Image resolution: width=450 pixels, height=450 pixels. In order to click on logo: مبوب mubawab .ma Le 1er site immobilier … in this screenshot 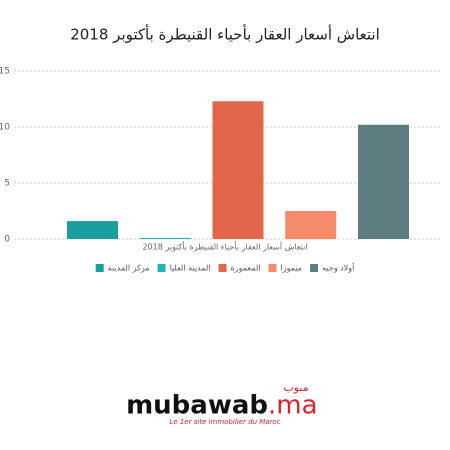, I will do `click(221, 403)`.